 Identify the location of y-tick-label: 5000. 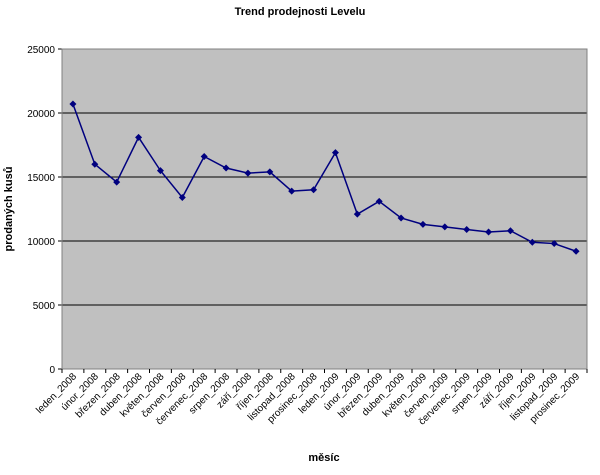
(44, 306).